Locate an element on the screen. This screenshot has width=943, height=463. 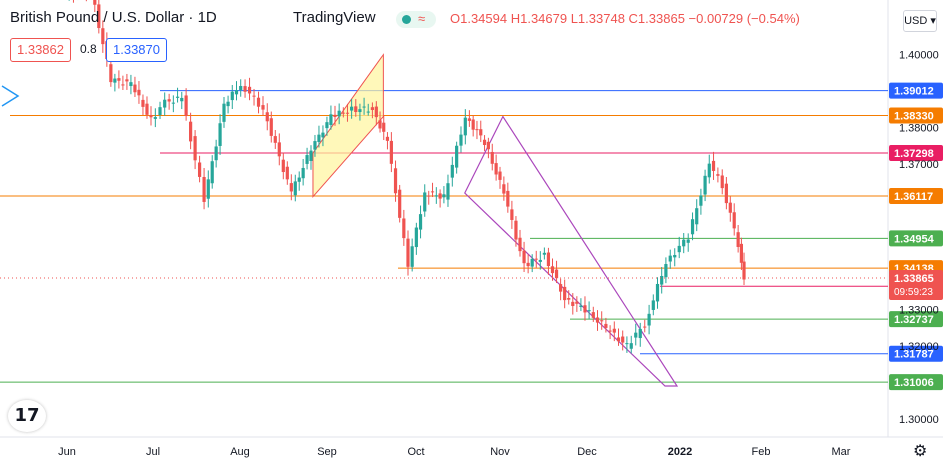
buy-button: 1.33870 is located at coordinates (136, 50).